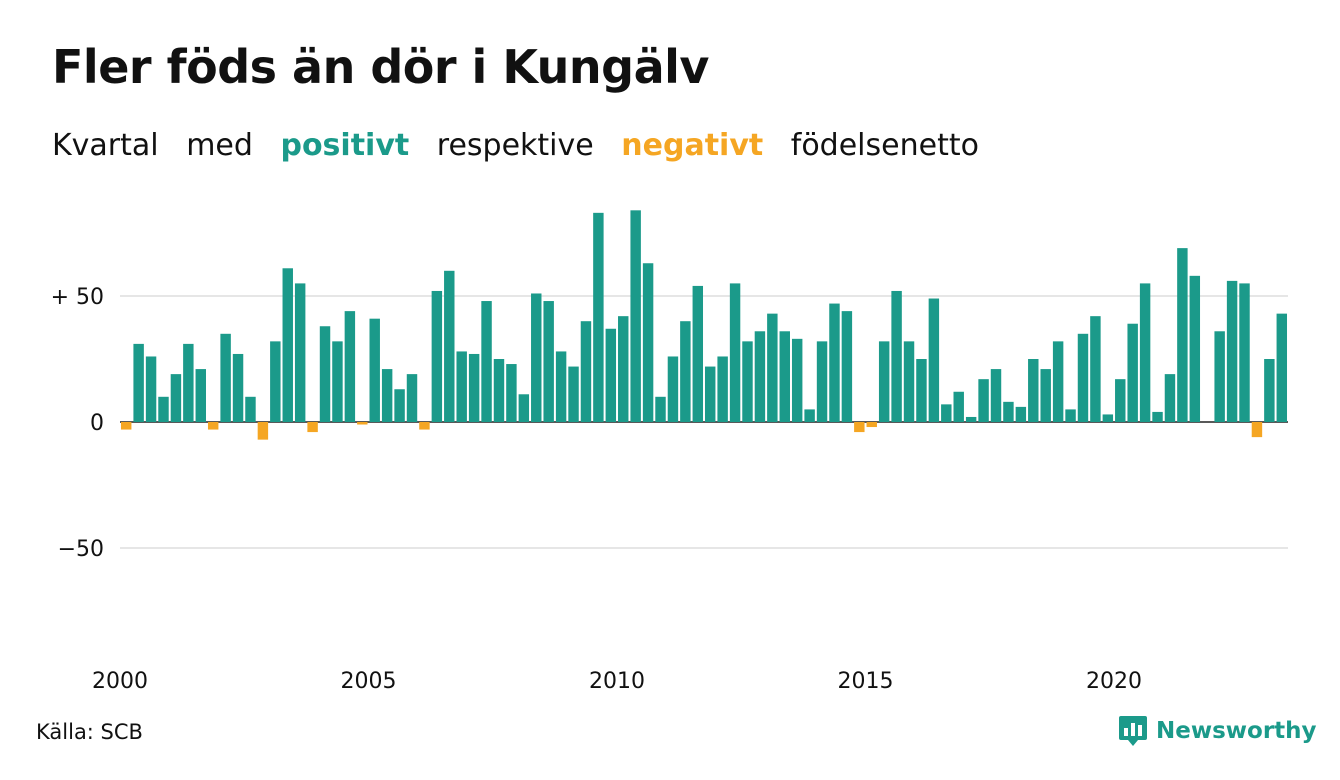  What do you see at coordinates (1114, 681) in the screenshot?
I see `x-tick-label: 2020` at bounding box center [1114, 681].